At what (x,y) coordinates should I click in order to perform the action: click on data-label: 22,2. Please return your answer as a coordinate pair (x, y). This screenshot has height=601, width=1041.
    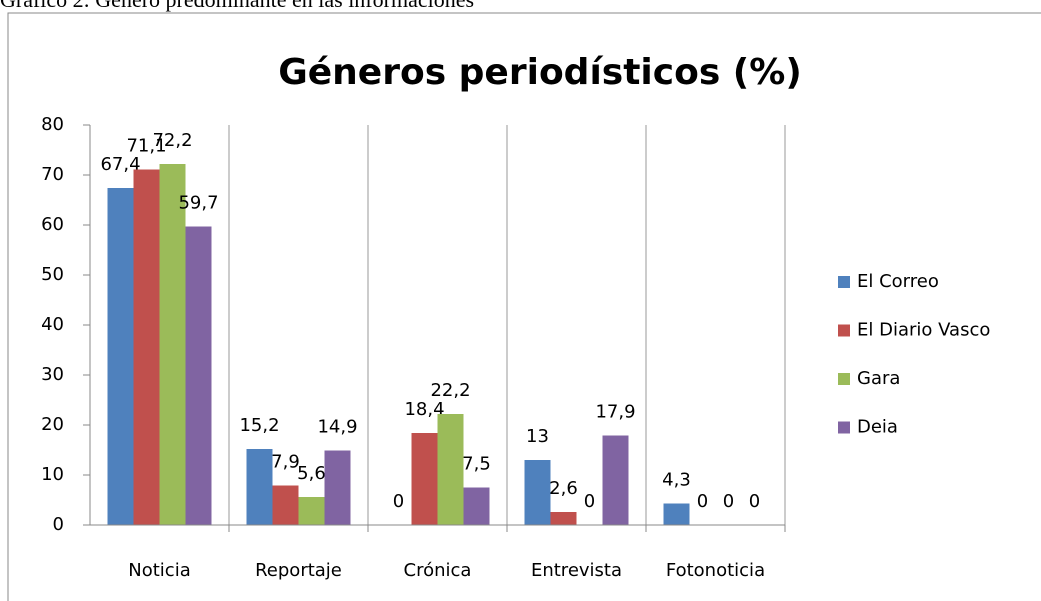
    Looking at the image, I should click on (450, 390).